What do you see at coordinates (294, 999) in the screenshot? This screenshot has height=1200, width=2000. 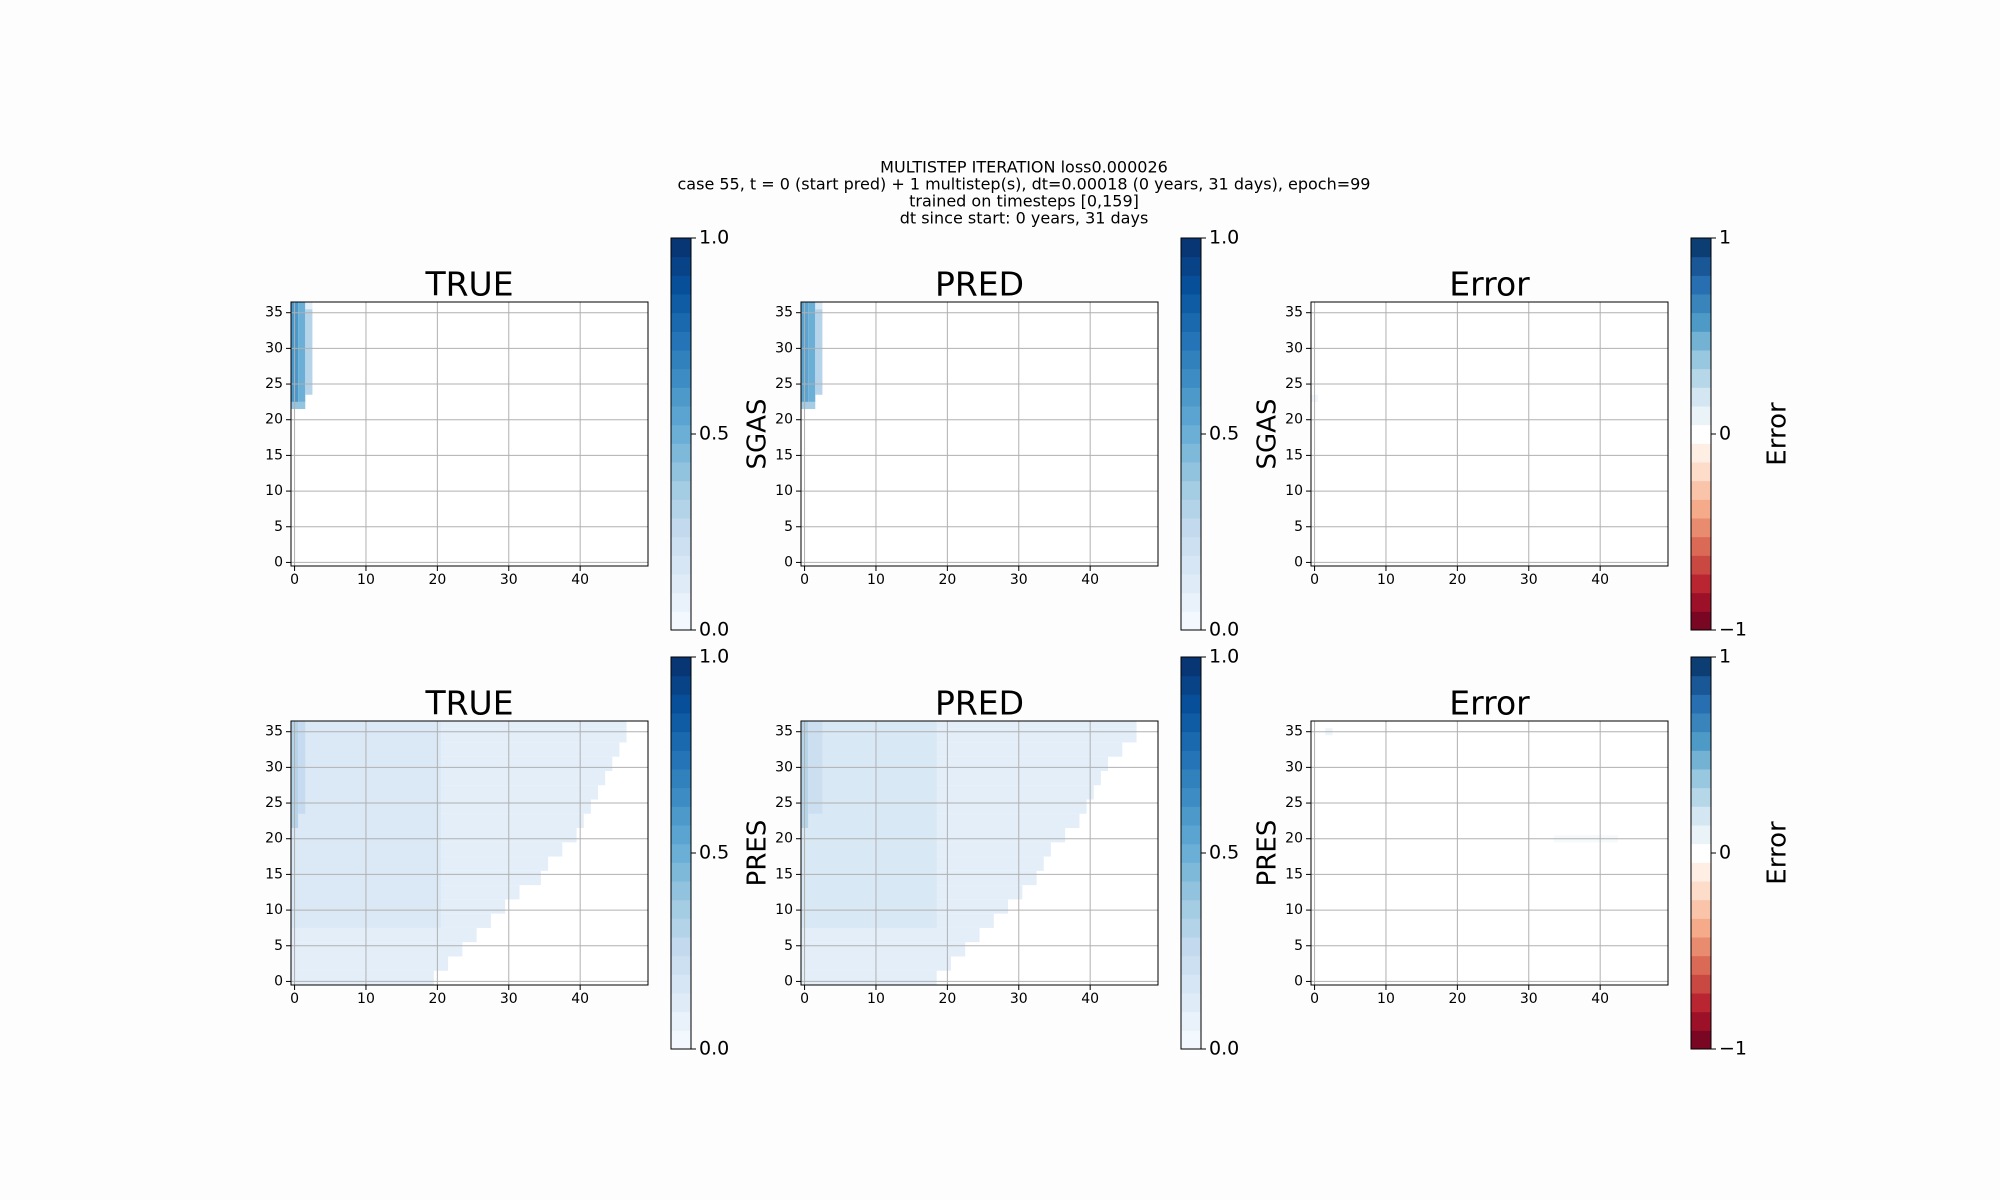 I see `x-tick-label: 0` at bounding box center [294, 999].